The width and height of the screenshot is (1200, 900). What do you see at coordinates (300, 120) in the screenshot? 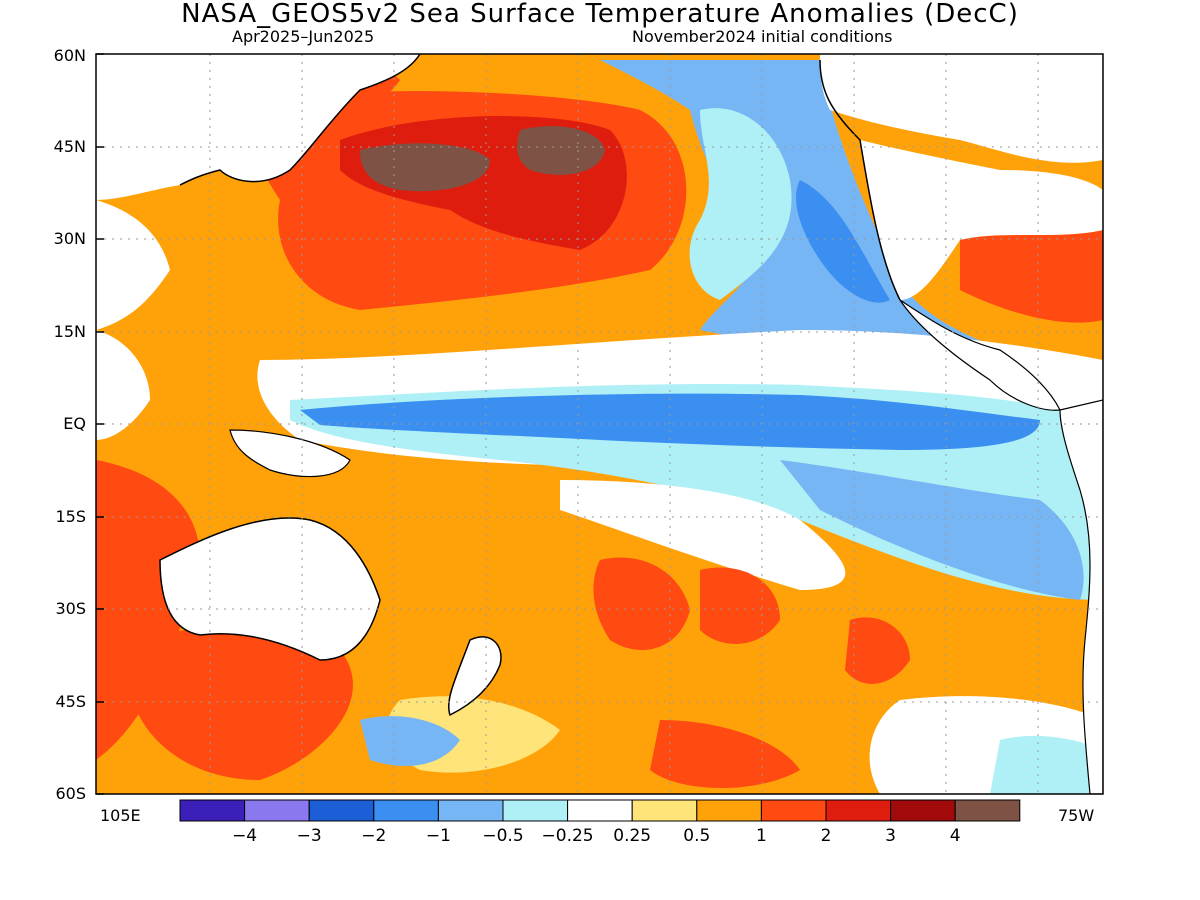
I see `asia-coastline` at bounding box center [300, 120].